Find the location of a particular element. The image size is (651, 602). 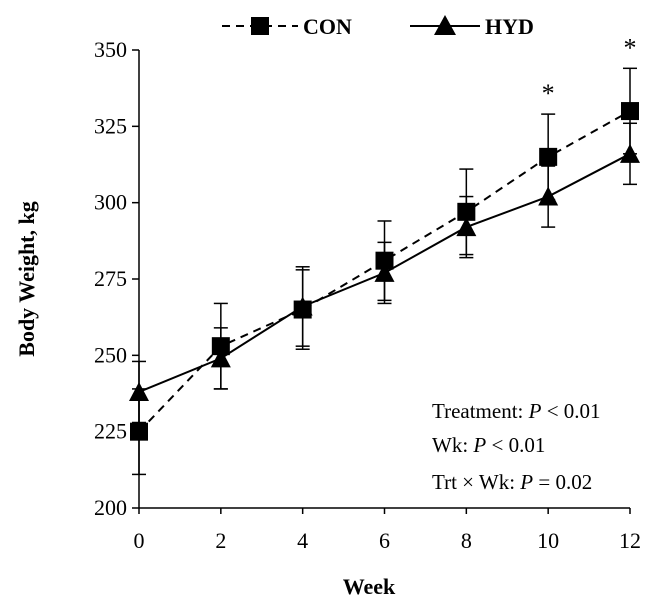

y-tick-label: 325 is located at coordinates (110, 125).